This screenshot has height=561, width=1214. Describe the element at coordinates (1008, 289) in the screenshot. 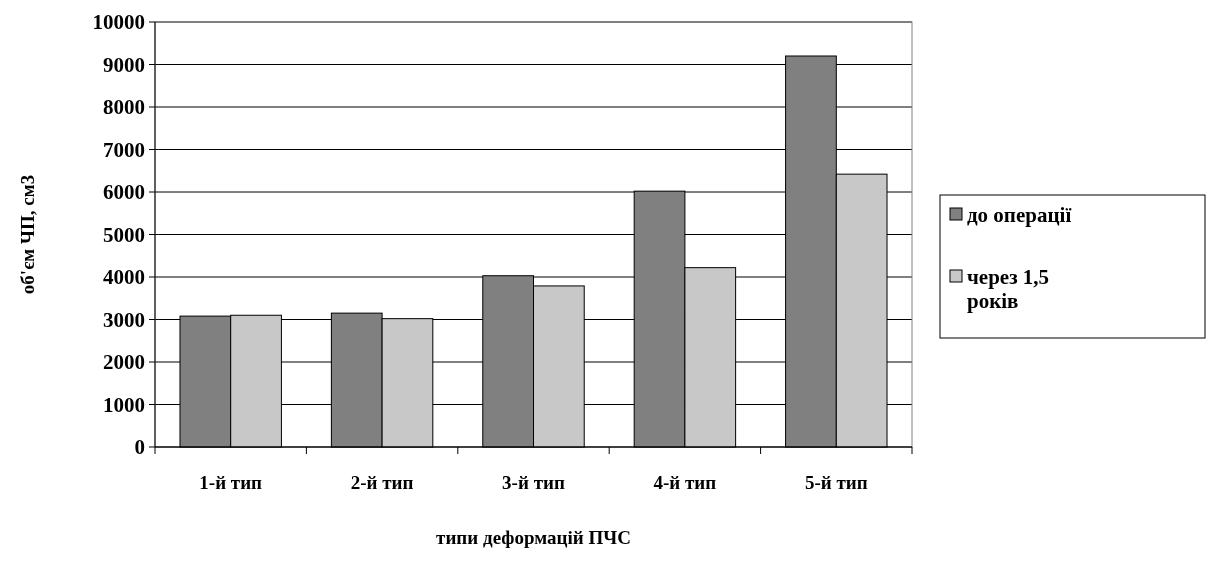

I see `legend-label: через 1,5 років` at that location.